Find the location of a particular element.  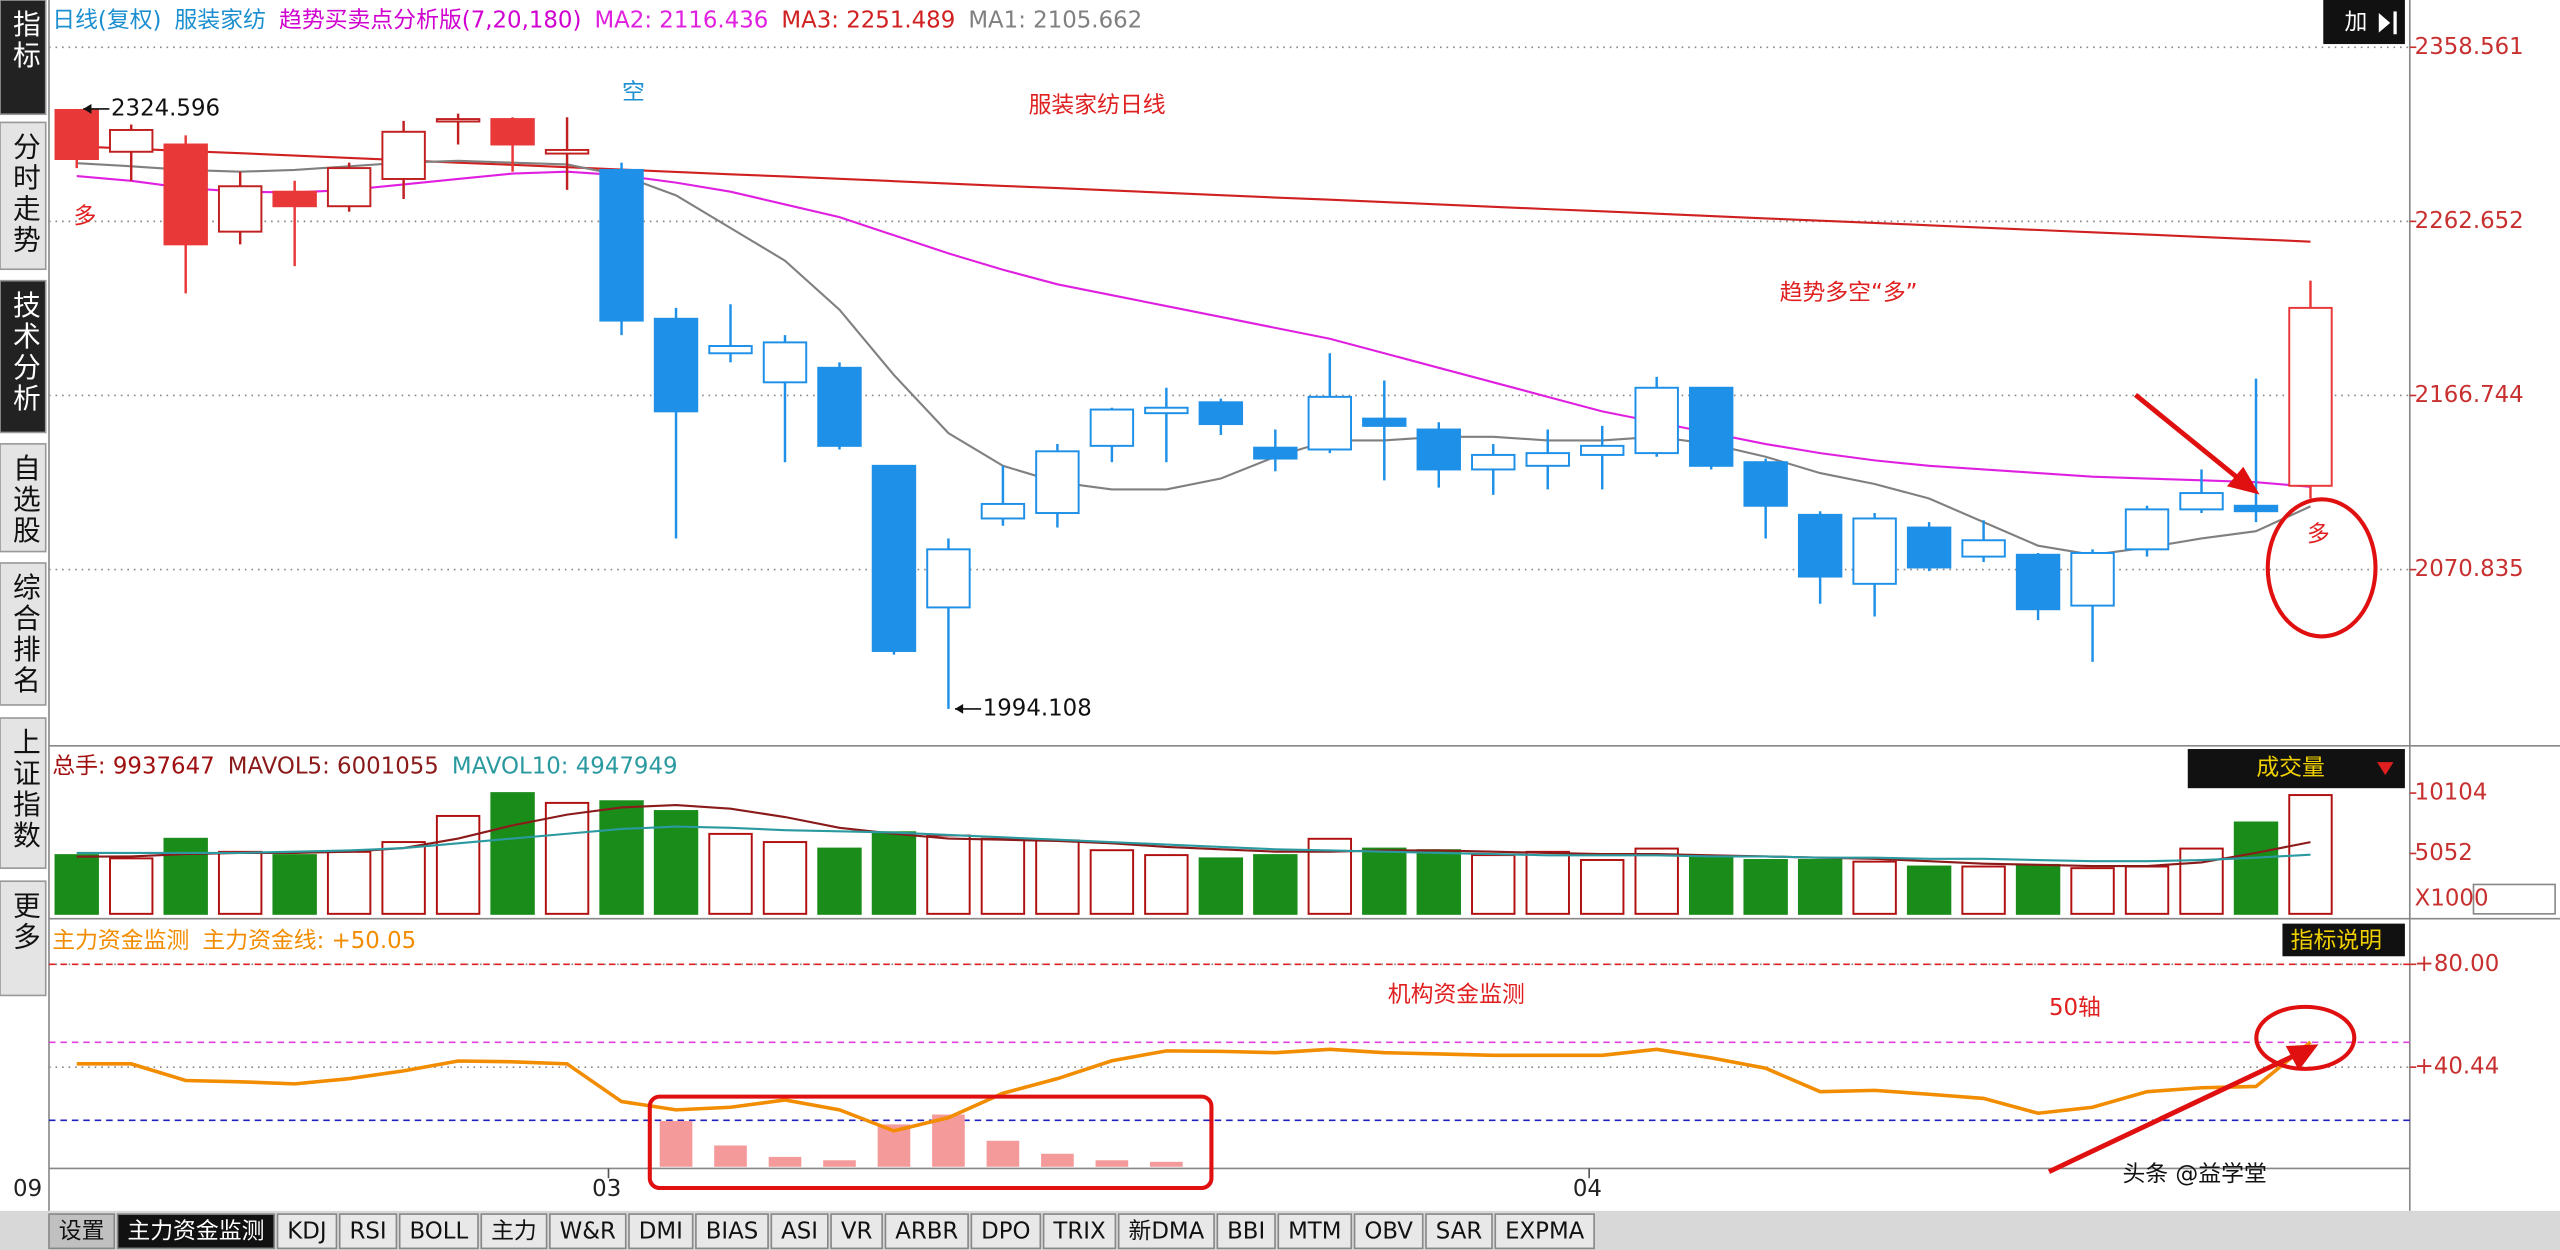

tab: BOLL is located at coordinates (438, 1232).